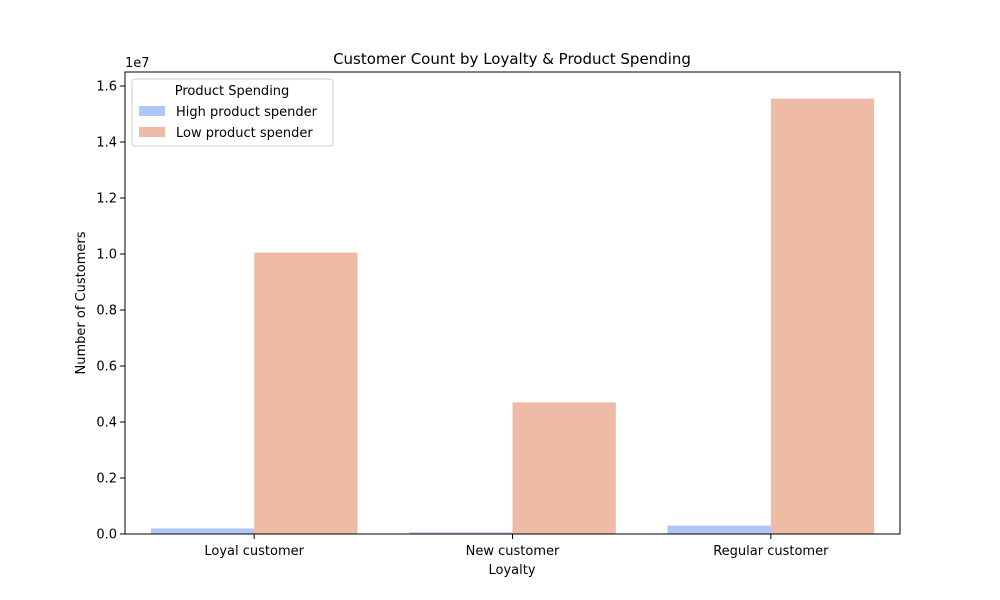 This screenshot has width=1000, height=600. I want to click on legend-swatch-low, so click(152, 132).